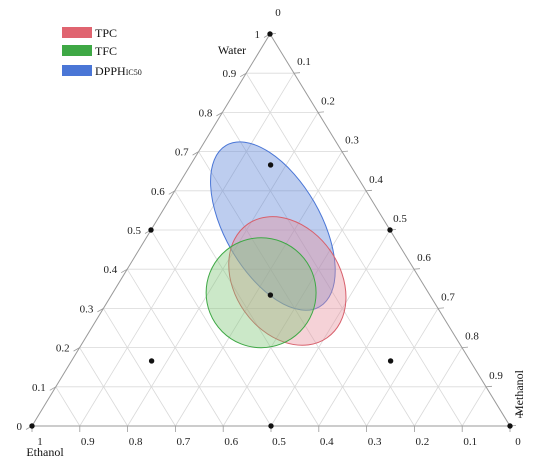  I want to click on legend-item-tpc: TPC, so click(89, 33).